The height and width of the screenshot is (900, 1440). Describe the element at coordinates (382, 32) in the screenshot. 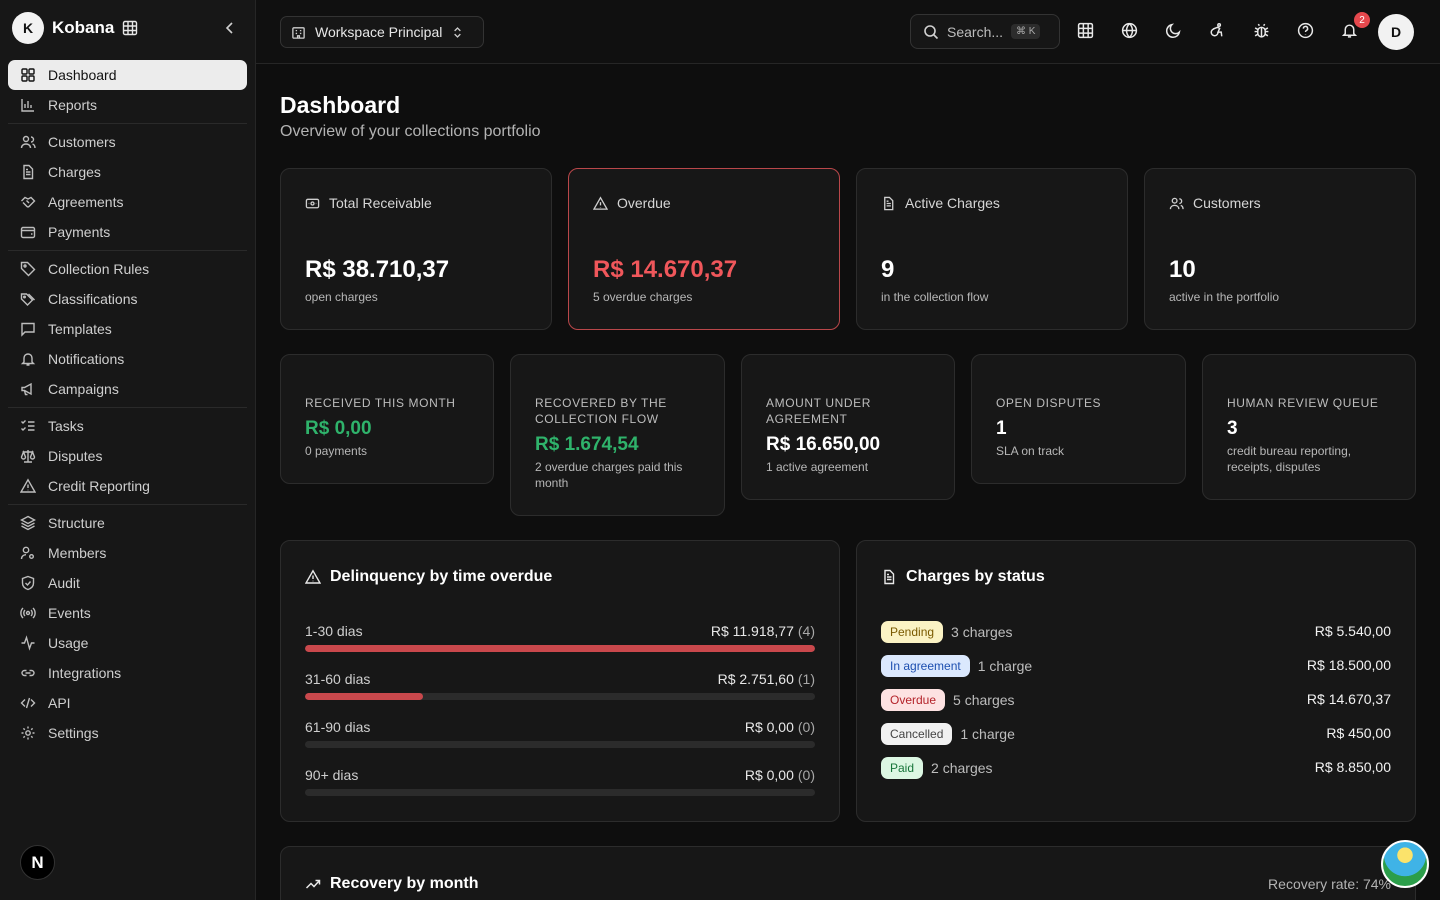

I see `workspace-selector: Workspace Principal` at that location.